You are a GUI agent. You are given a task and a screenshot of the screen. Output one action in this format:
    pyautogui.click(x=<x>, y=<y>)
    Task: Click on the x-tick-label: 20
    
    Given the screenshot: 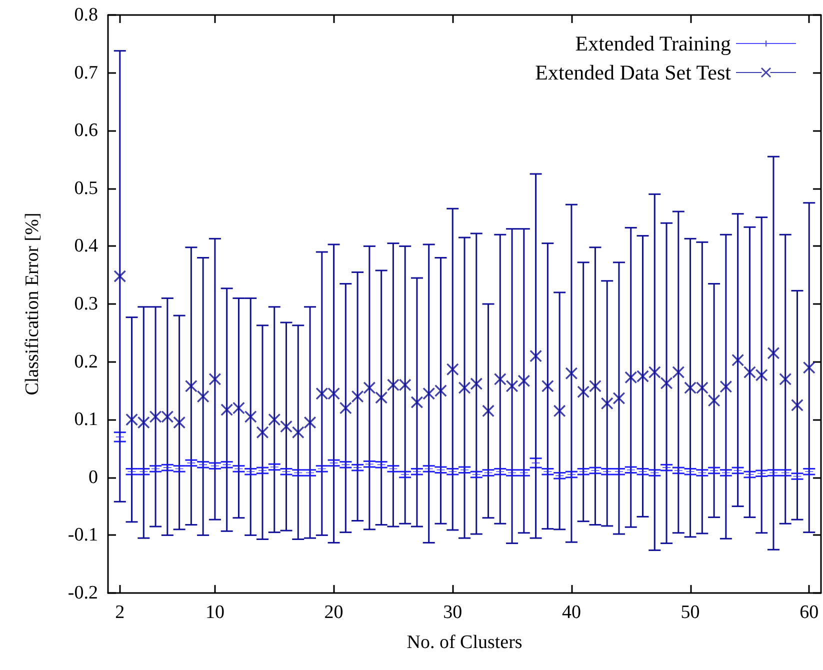 What is the action you would take?
    pyautogui.click(x=334, y=612)
    